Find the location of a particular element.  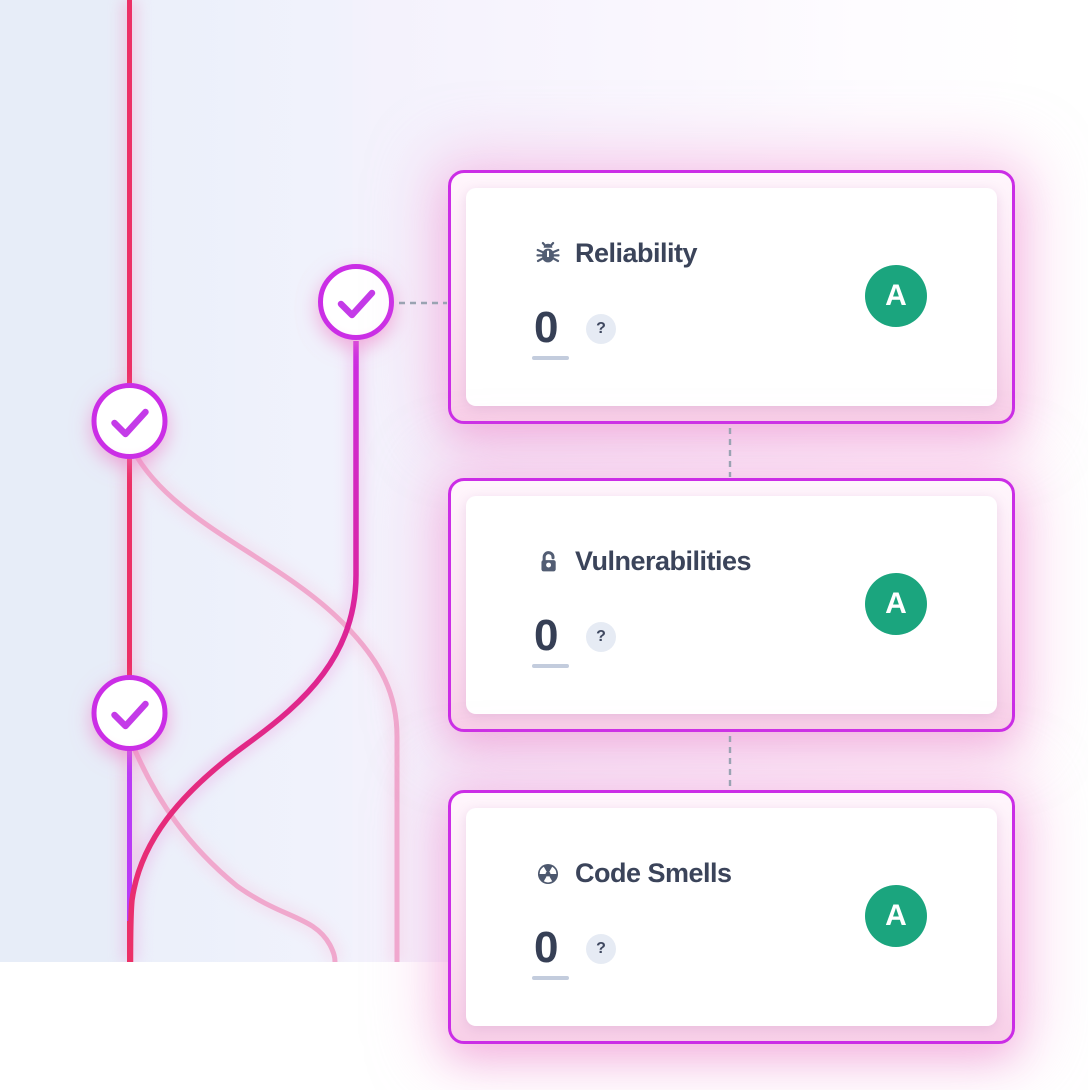

metric-title: Vulnerabilities is located at coordinates (663, 561).